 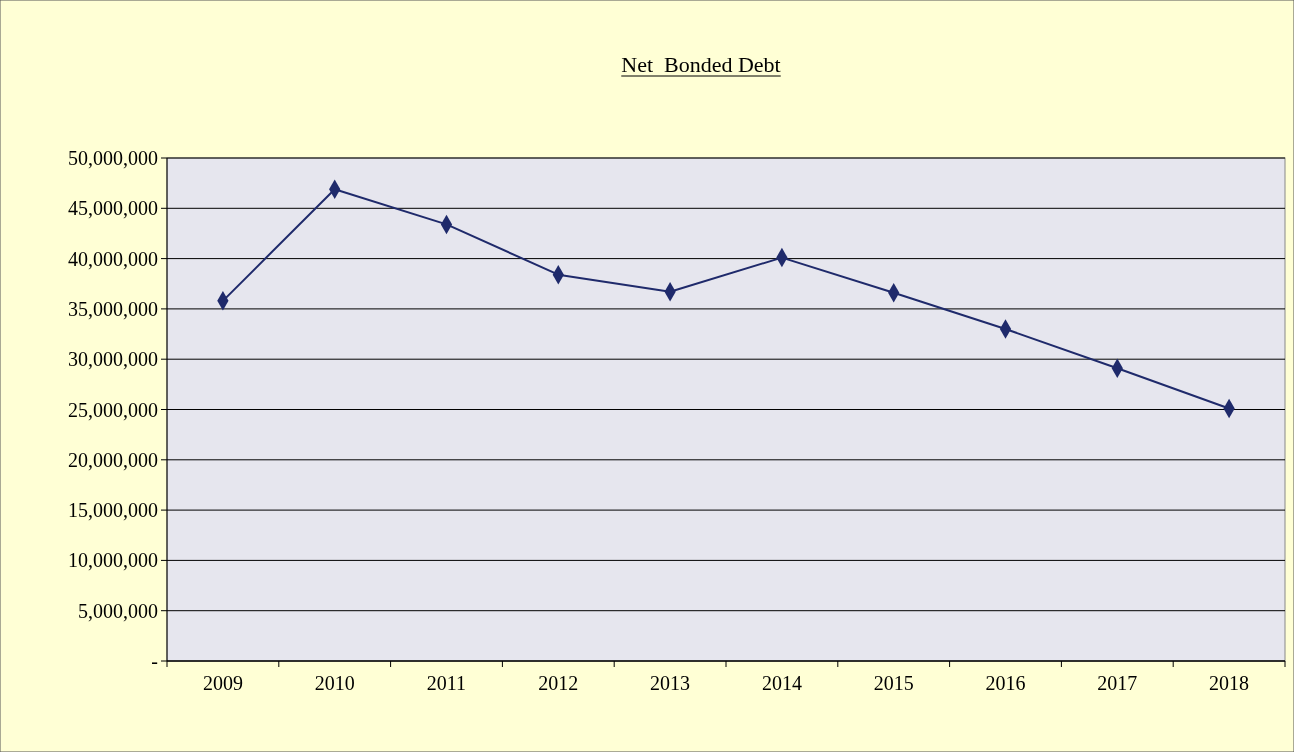 I want to click on x-tick-label: 2013, so click(x=670, y=683).